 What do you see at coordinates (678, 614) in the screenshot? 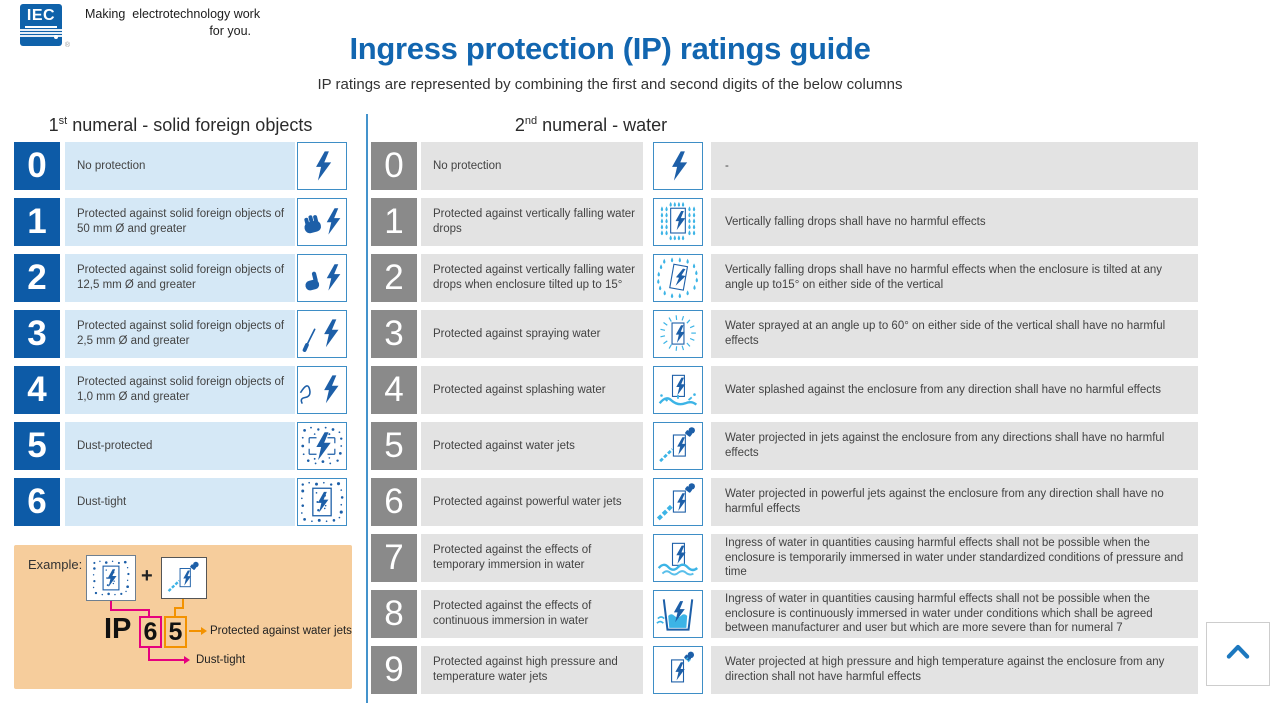
I see `continuous-immersion-icon` at bounding box center [678, 614].